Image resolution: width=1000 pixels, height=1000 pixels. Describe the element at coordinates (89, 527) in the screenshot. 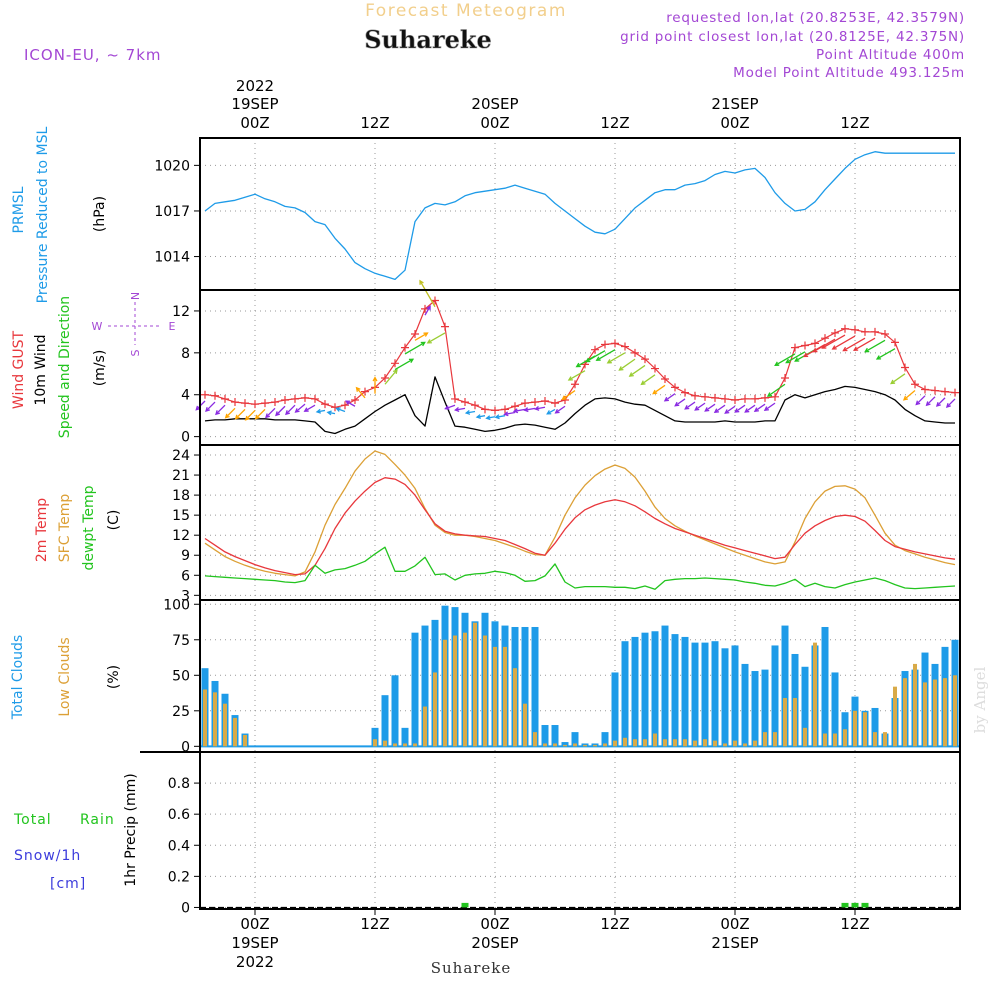

I see `temp-label-dew: dewpt Temp` at that location.